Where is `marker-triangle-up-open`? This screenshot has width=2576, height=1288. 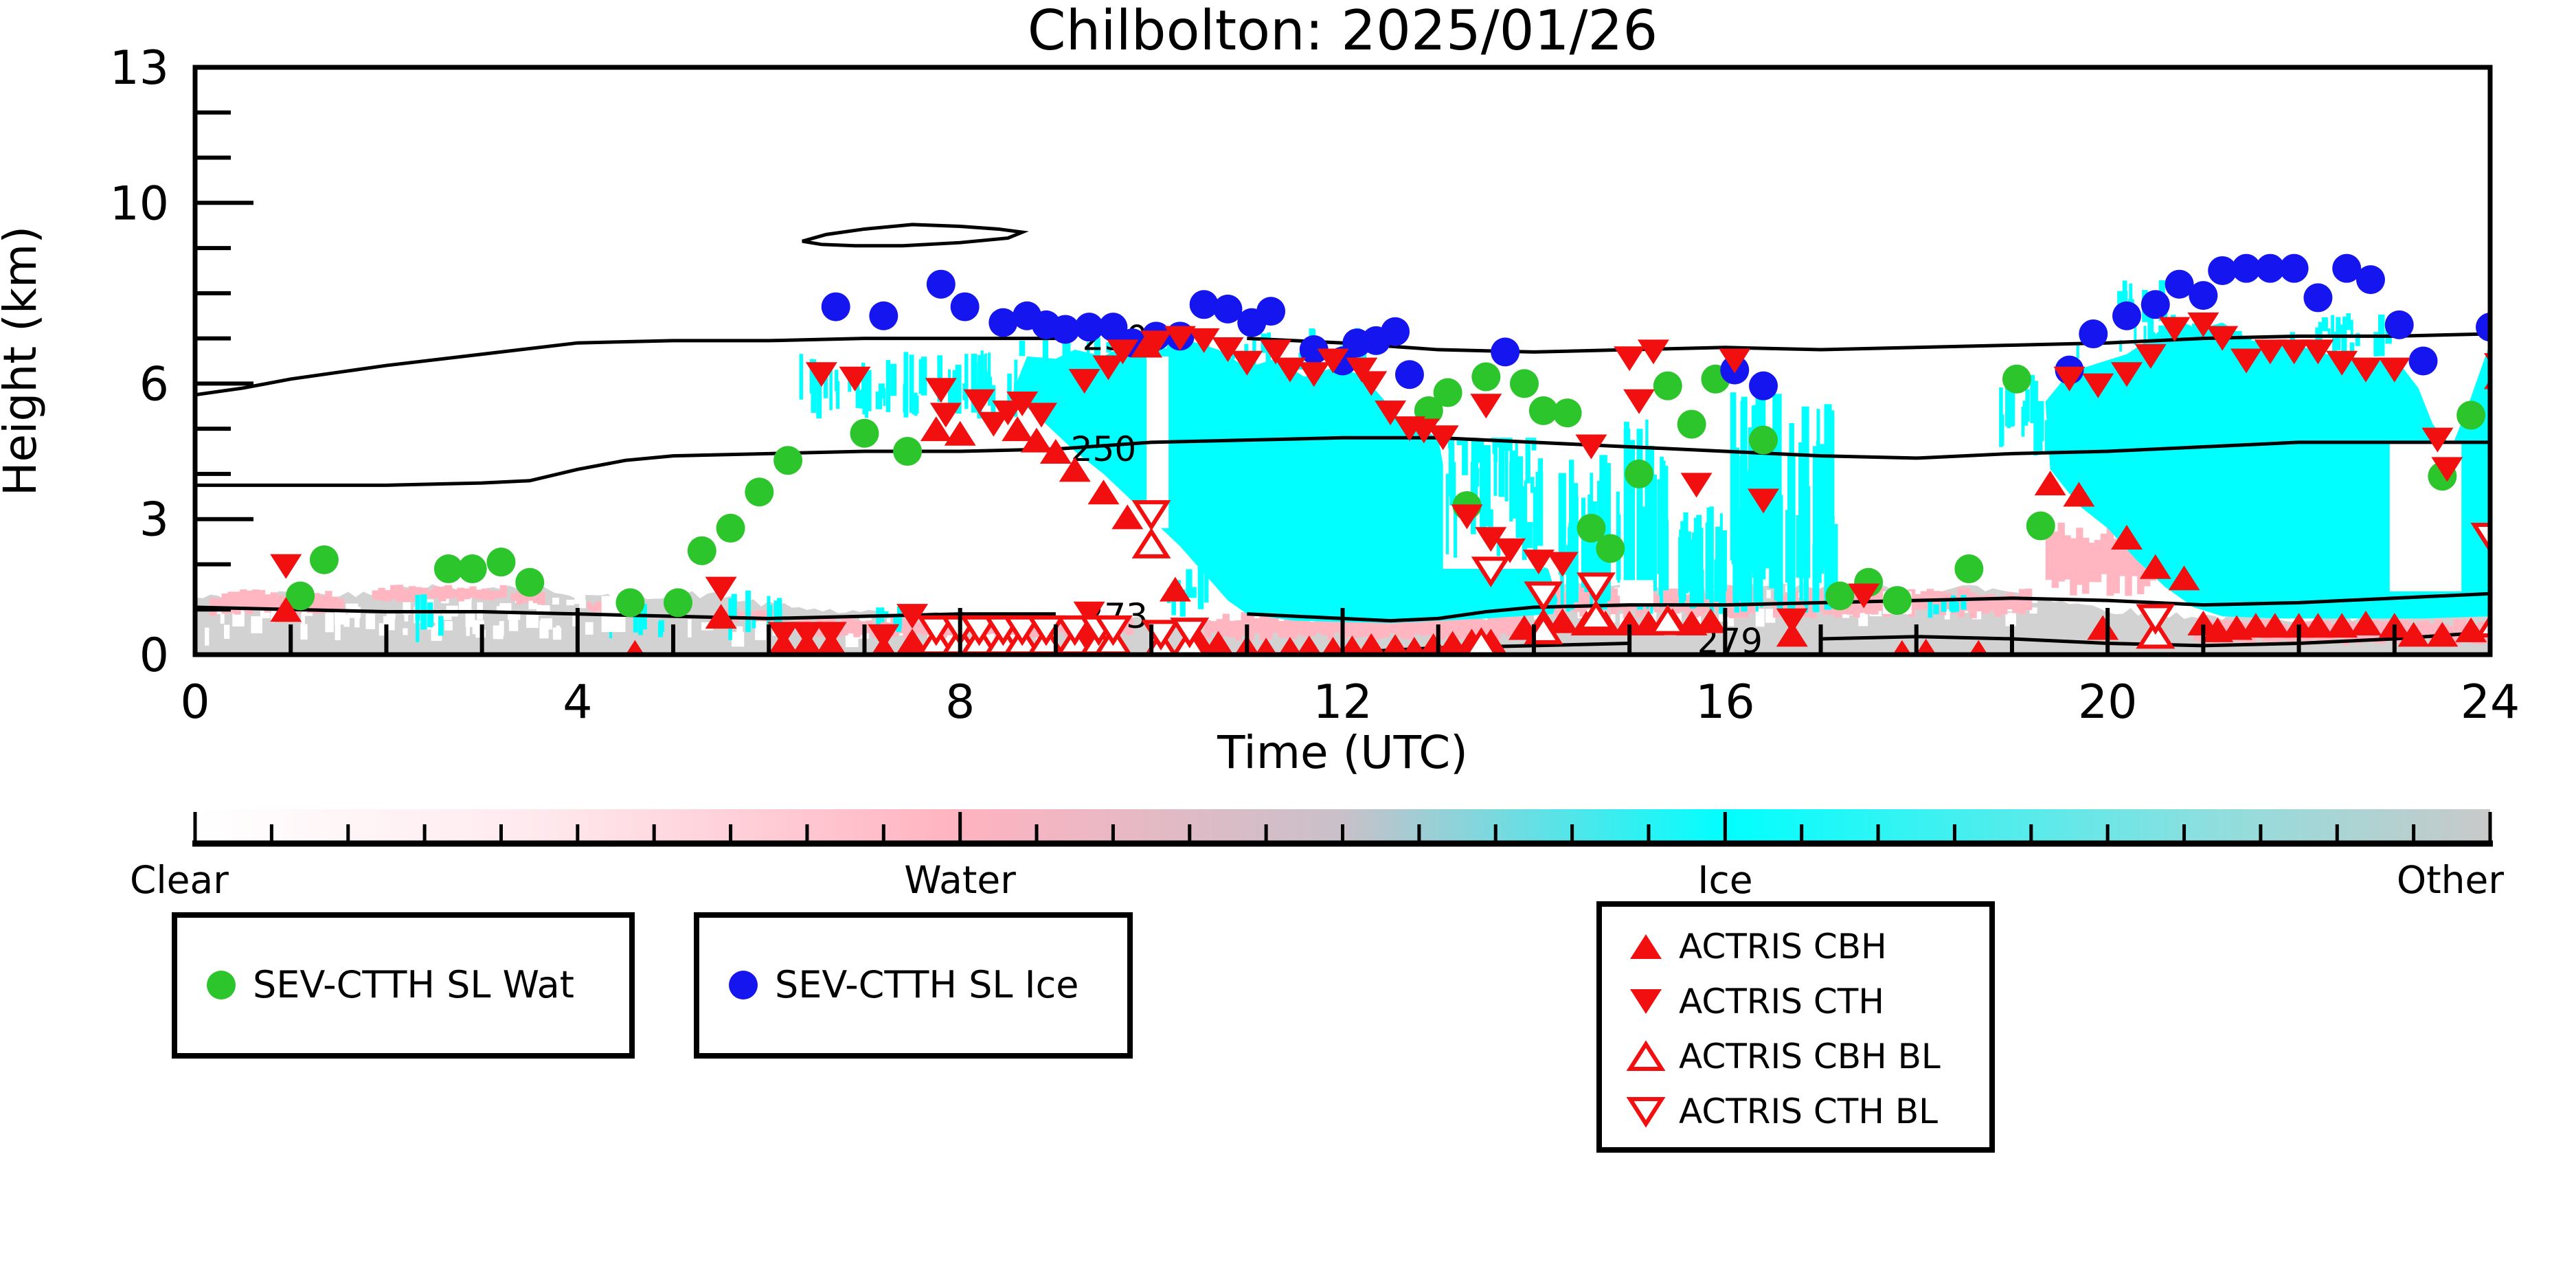
marker-triangle-up-open is located at coordinates (1481, 640).